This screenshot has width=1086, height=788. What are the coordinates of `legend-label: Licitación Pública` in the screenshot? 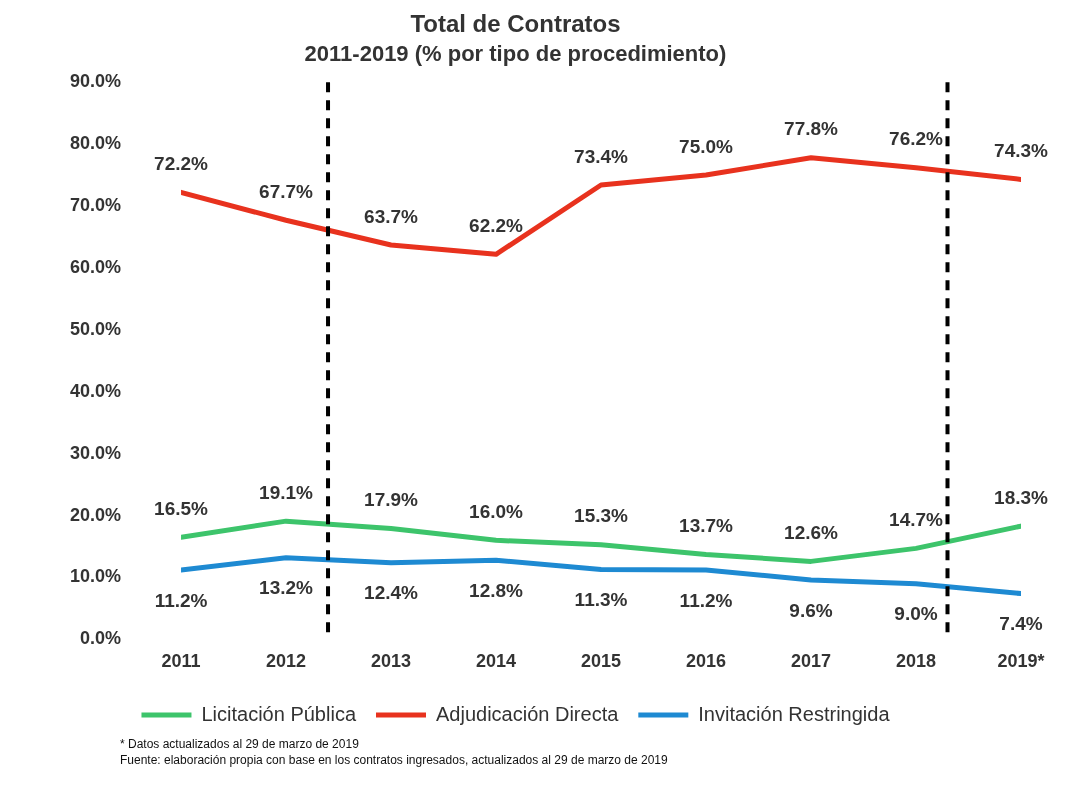 It's located at (279, 713).